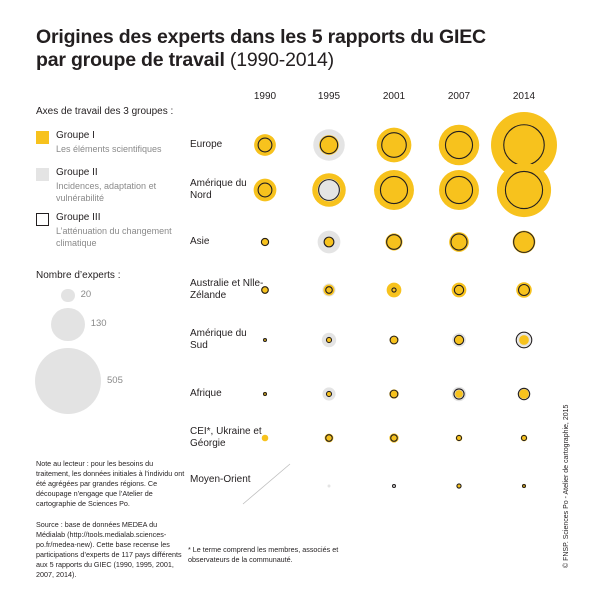 This screenshot has height=600, width=600. I want to click on legend-item-name: Groupe I, so click(75, 135).